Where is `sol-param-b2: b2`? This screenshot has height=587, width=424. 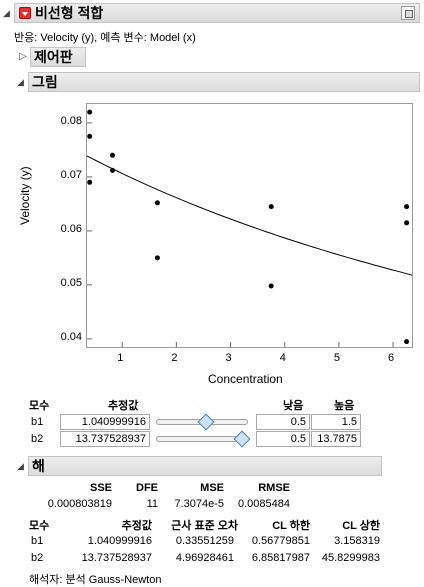
sol-param-b2: b2 is located at coordinates (37, 558).